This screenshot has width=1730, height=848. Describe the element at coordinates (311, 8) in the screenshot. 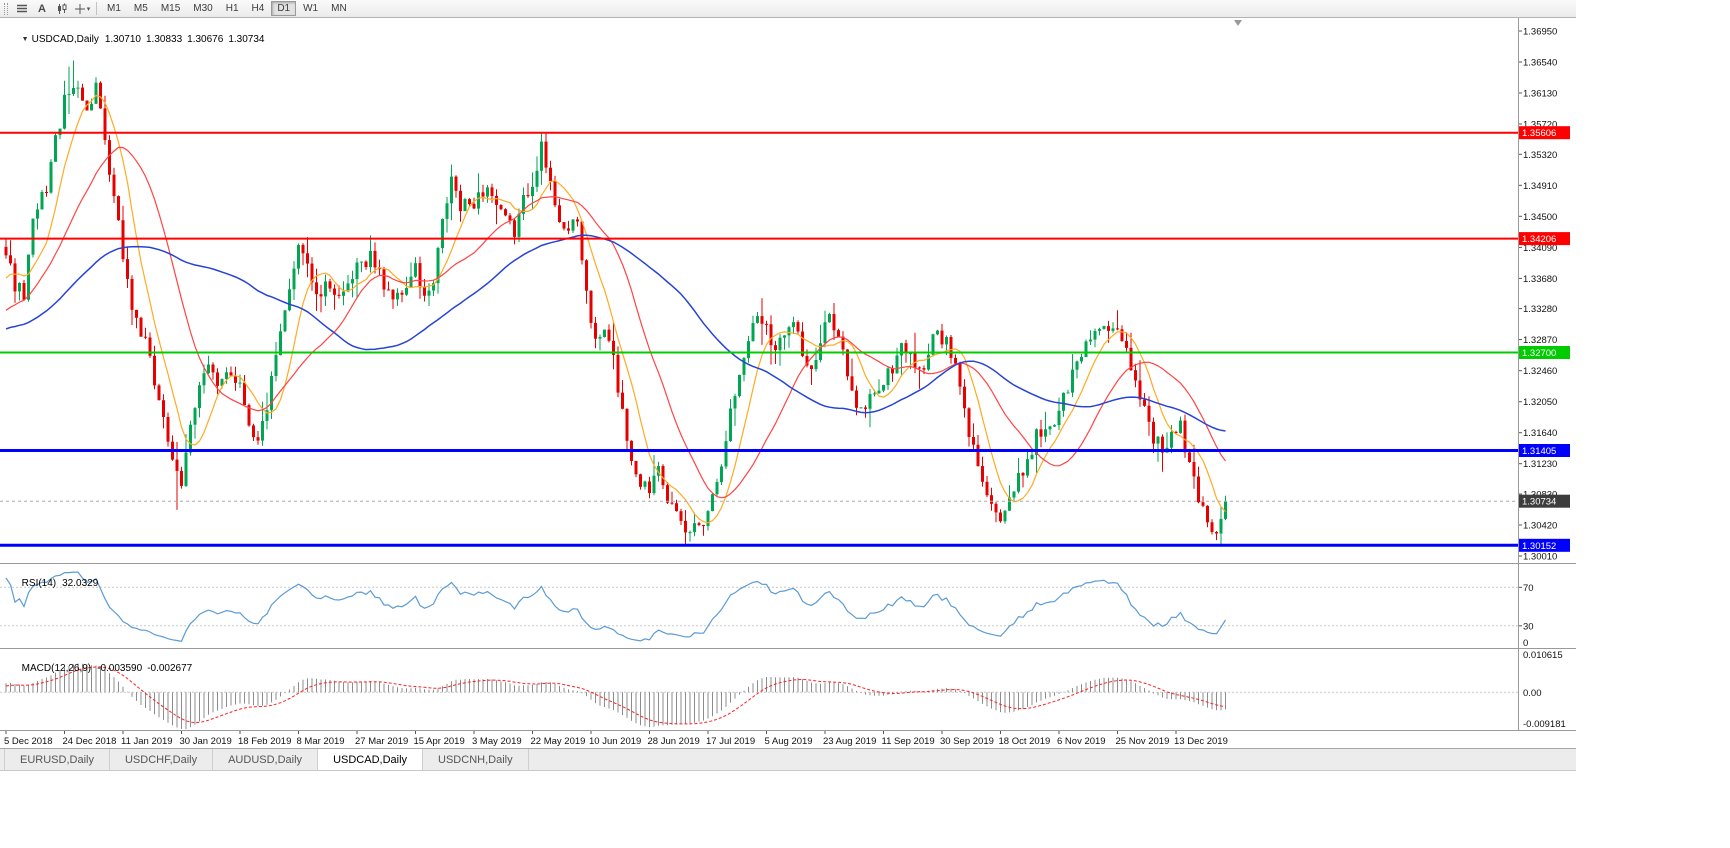

I see `timeframe-button-w1: W1` at that location.